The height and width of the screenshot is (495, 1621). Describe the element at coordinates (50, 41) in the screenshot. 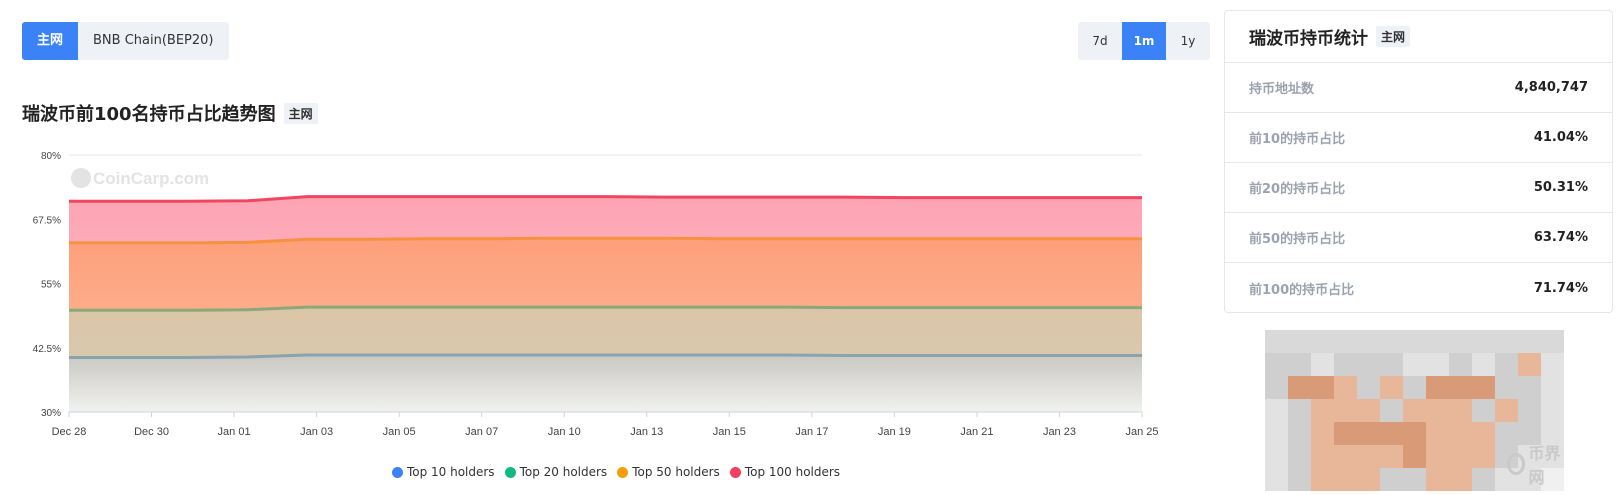

I see `tab-mainnet: 主网` at that location.